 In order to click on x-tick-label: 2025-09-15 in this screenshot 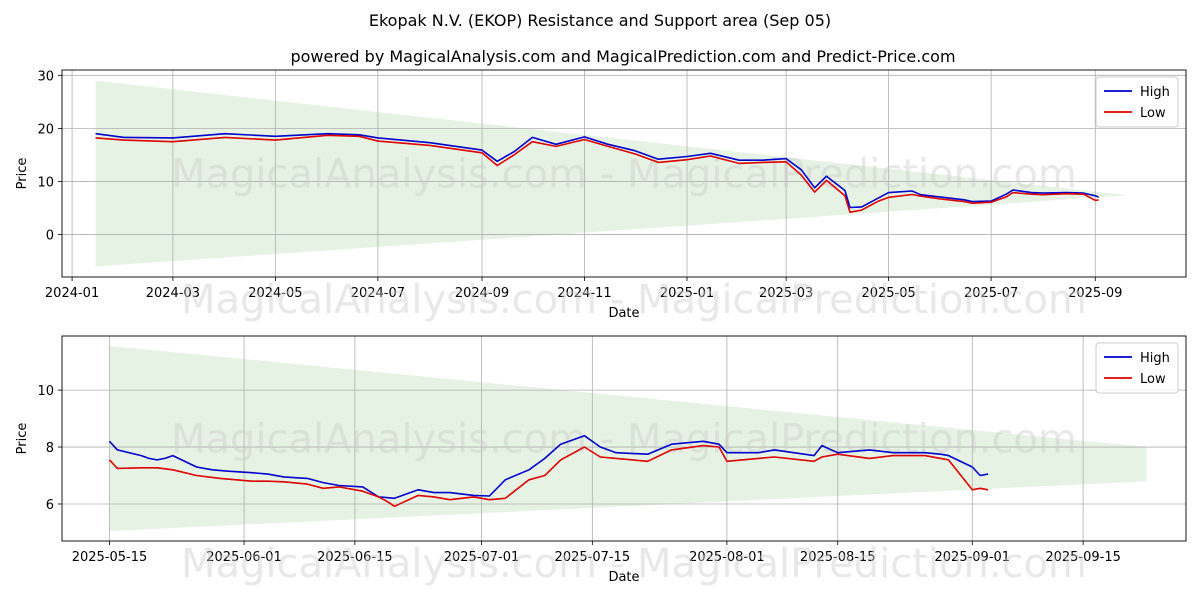, I will do `click(1083, 557)`.